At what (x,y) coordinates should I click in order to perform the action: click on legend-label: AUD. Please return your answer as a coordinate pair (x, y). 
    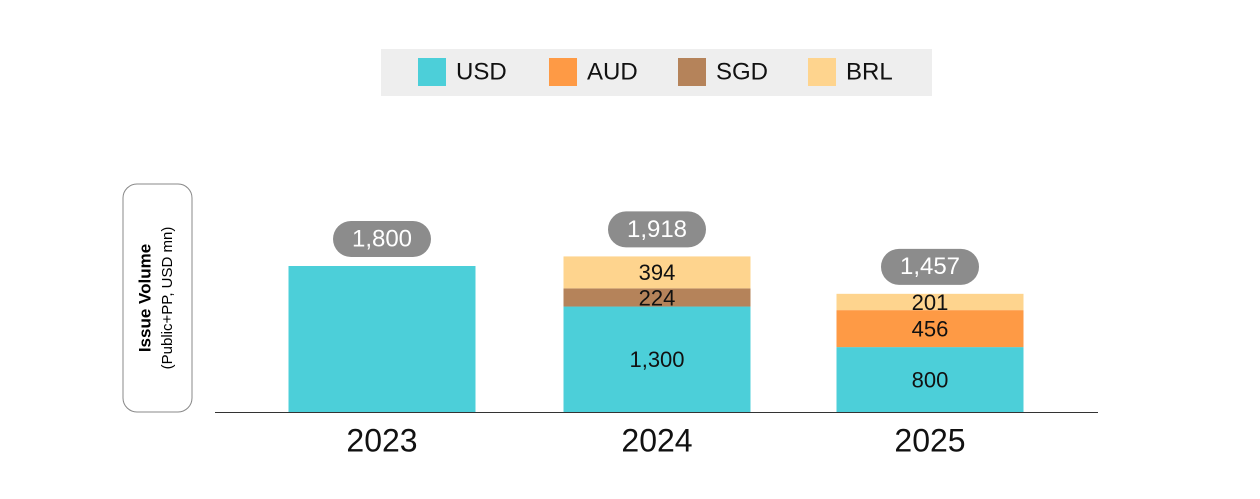
    Looking at the image, I should click on (612, 71).